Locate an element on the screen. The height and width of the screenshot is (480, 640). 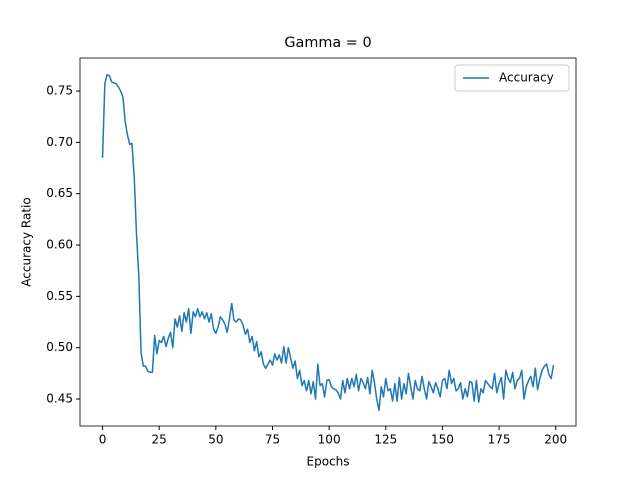
x-tick-label: 75 is located at coordinates (272, 440).